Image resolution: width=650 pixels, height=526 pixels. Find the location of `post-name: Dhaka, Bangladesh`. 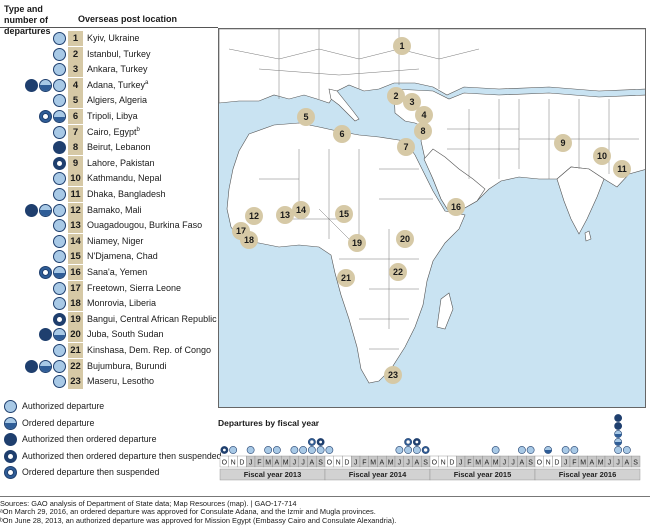

post-name: Dhaka, Bangladesh is located at coordinates (126, 194).